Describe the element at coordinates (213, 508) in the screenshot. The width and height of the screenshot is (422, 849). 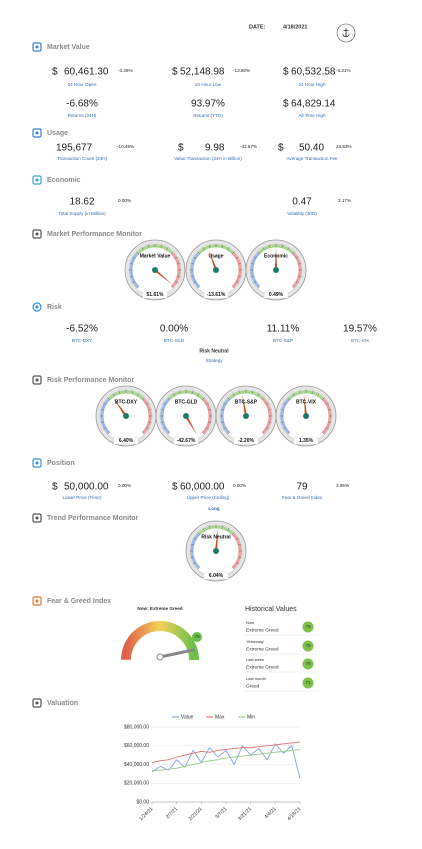
I see `direction: Long` at that location.